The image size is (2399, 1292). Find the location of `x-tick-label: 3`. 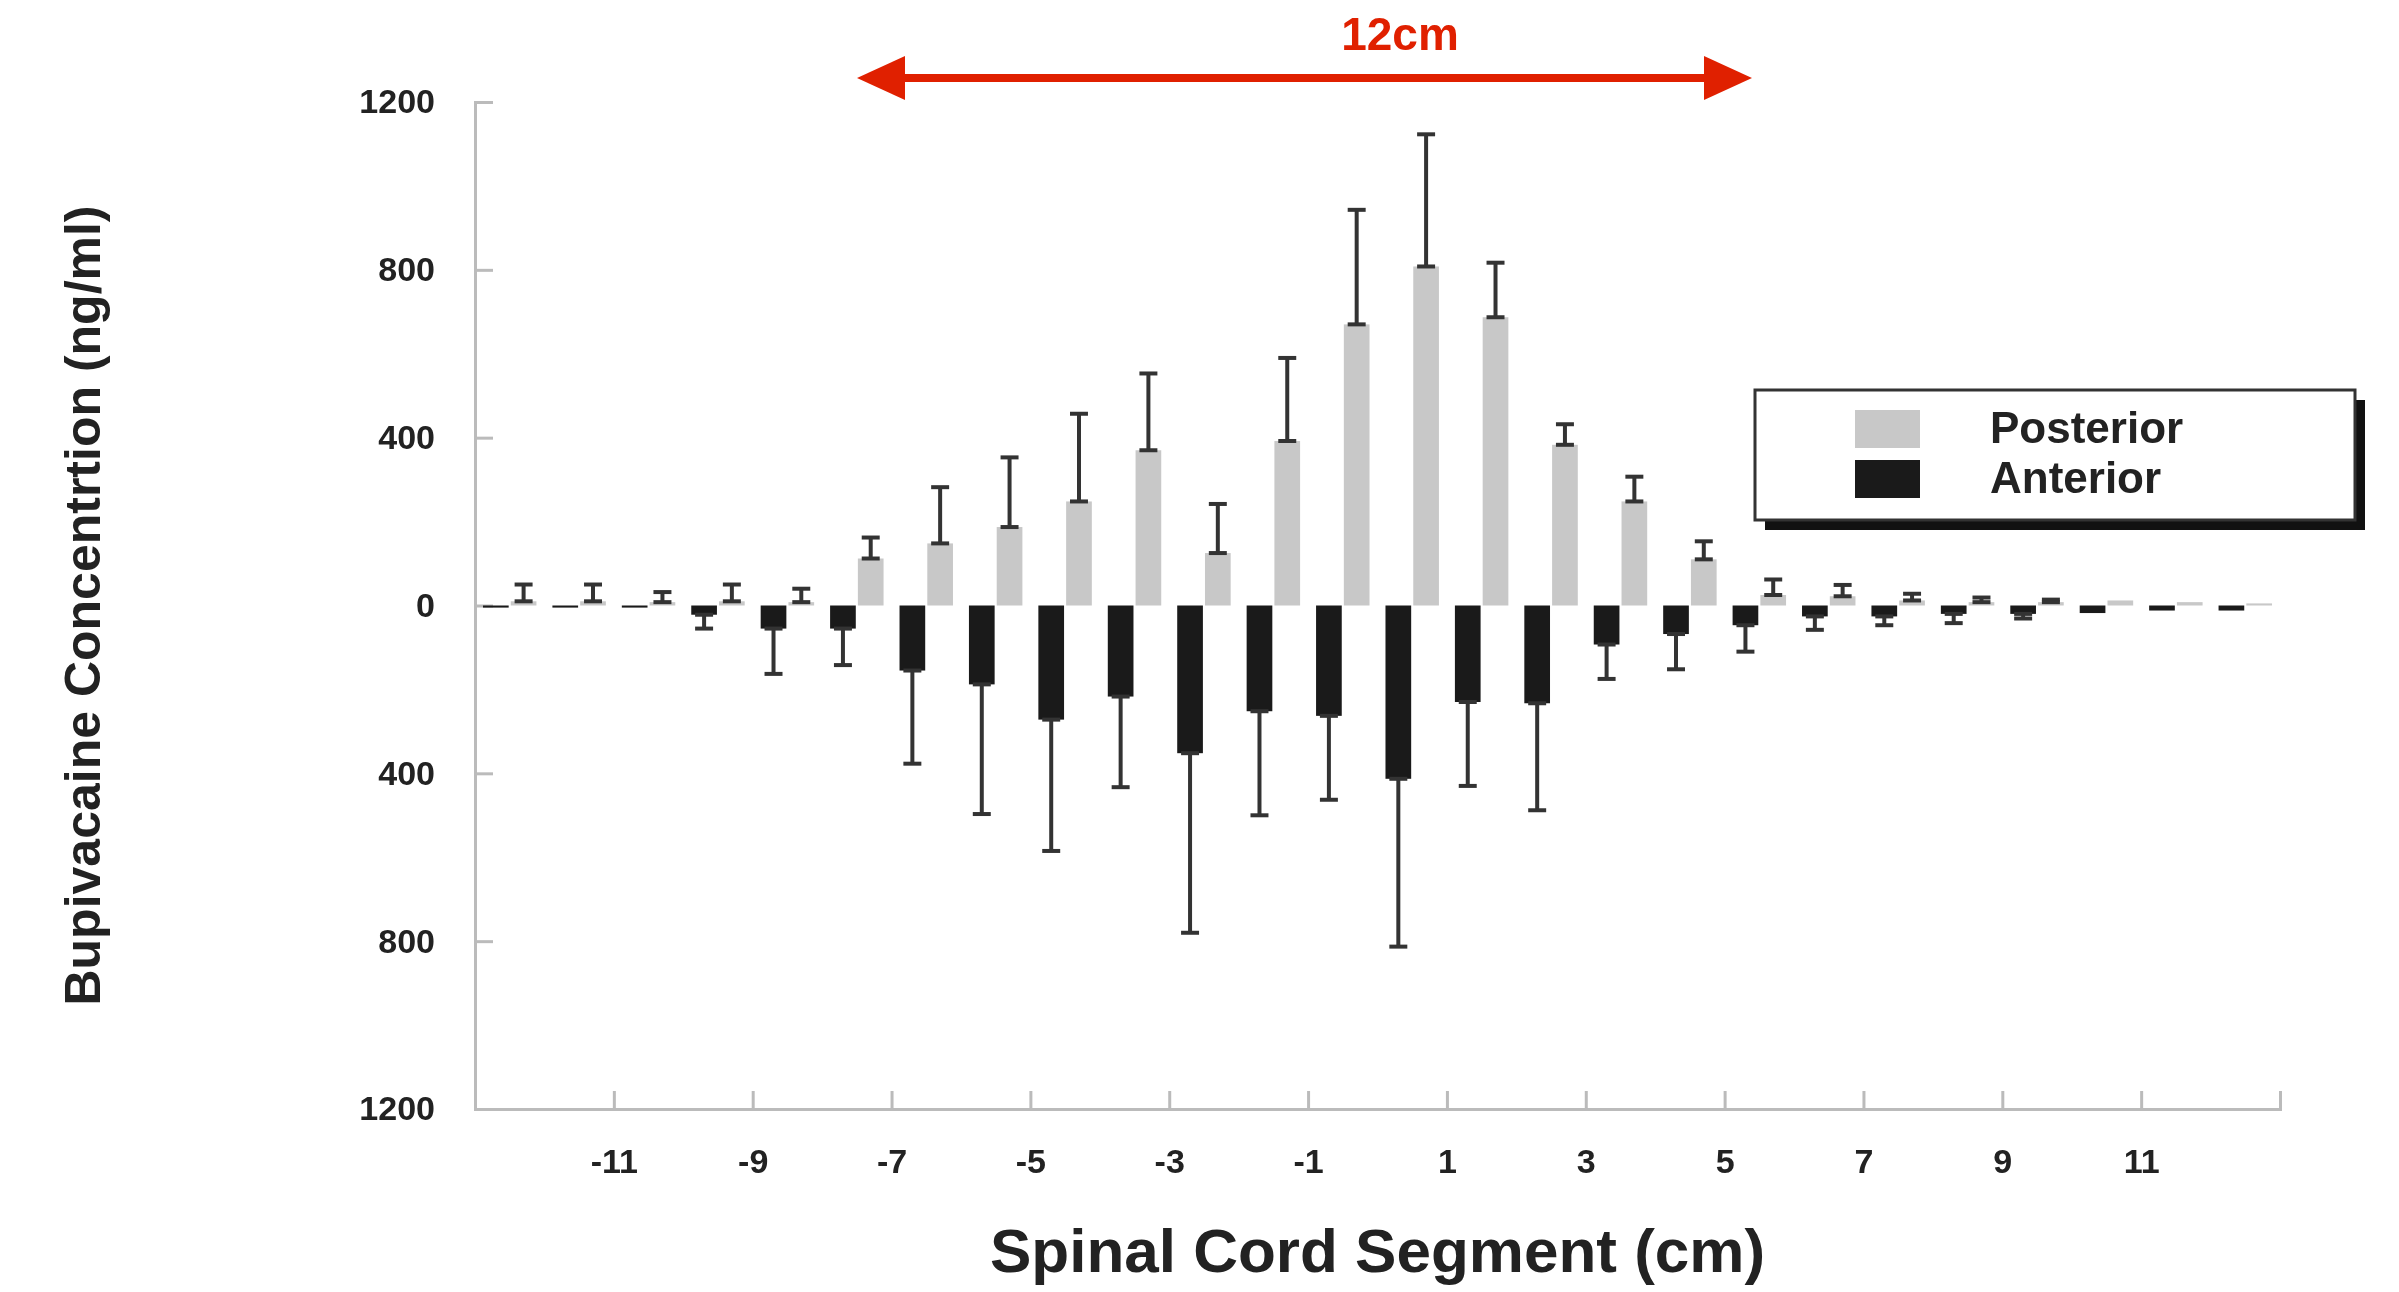

x-tick-label: 3 is located at coordinates (1586, 1161).